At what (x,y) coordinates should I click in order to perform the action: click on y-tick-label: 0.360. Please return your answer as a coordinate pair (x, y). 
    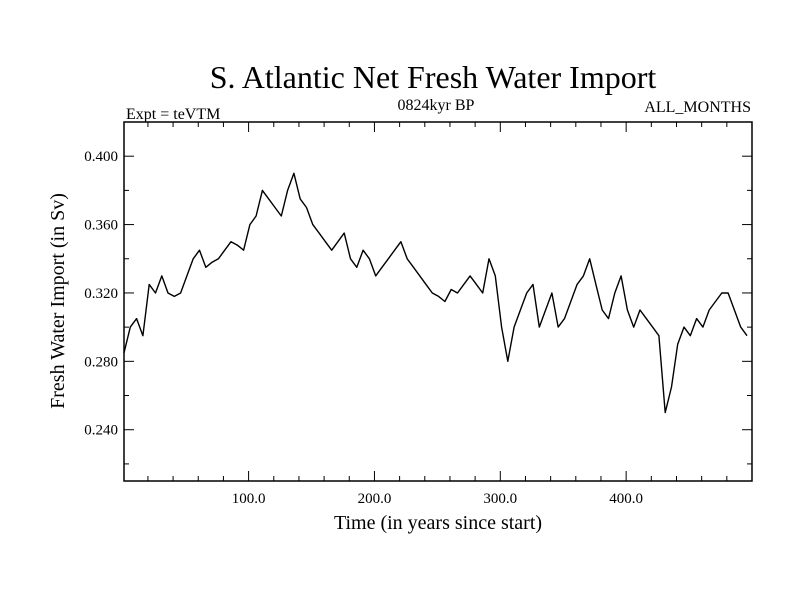
    Looking at the image, I should click on (101, 226).